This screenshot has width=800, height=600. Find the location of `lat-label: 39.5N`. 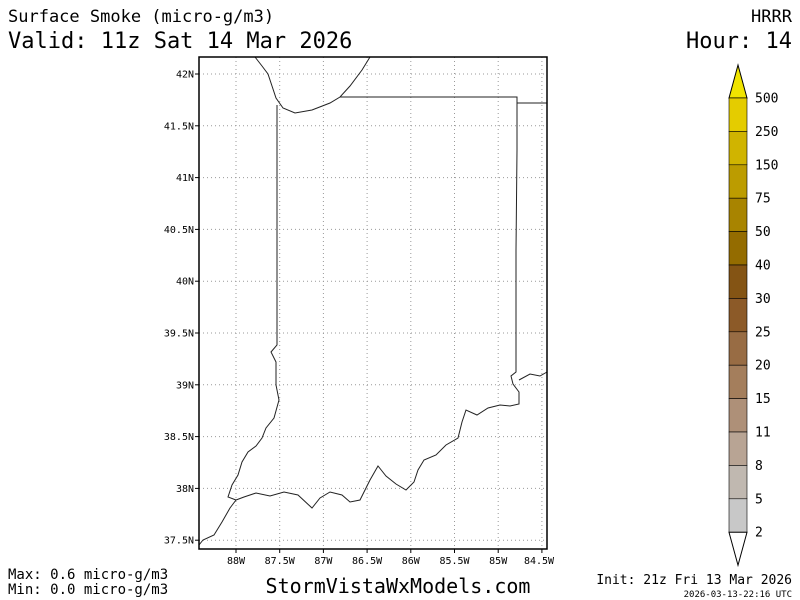

lat-label: 39.5N is located at coordinates (179, 334).